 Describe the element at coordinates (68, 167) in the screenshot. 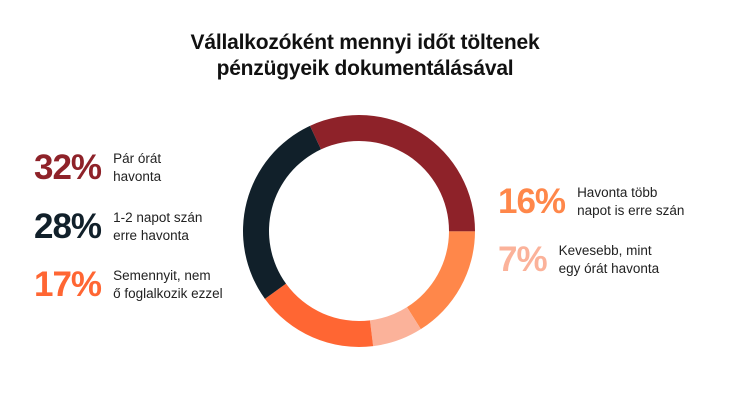

I see `legend-percent: 32%` at that location.